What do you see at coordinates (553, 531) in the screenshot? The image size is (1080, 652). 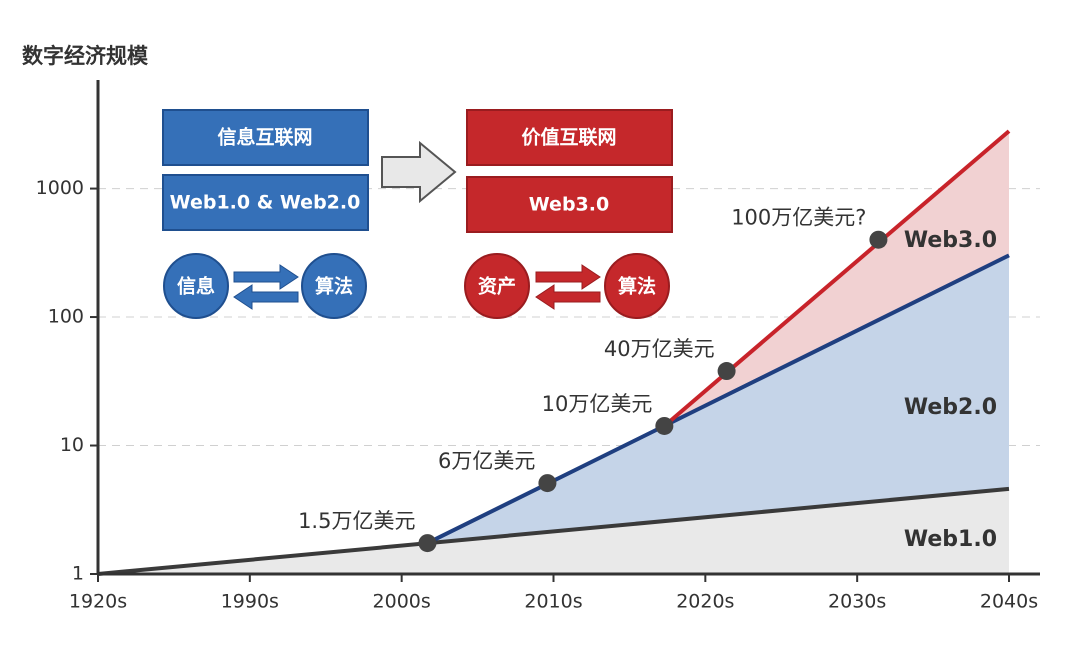 I see `line` at bounding box center [553, 531].